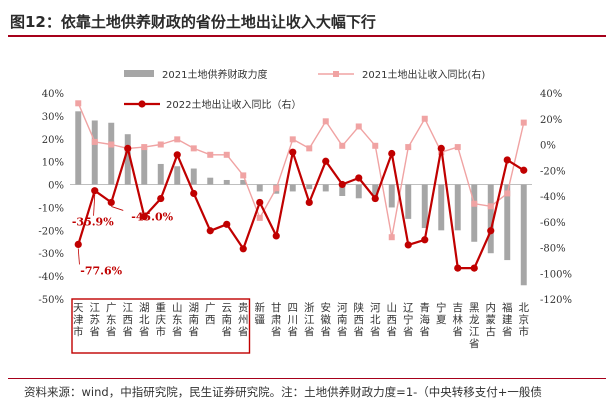 Image resolution: width=614 pixels, height=406 pixels. I want to click on category-label-湖北省: 省, so click(144, 331).